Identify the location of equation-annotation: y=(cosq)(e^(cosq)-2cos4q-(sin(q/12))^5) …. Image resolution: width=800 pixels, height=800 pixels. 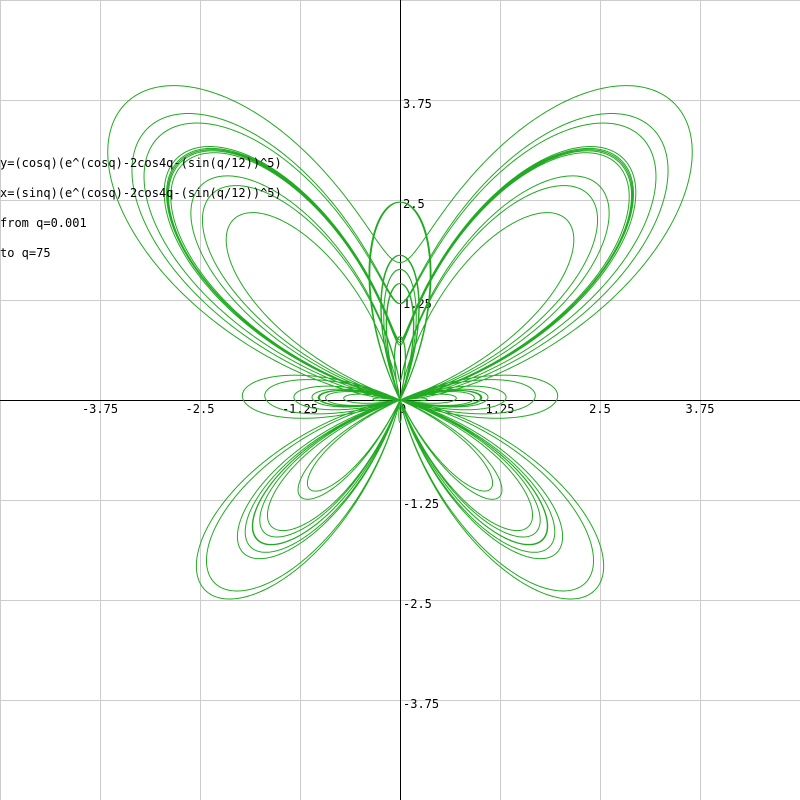
(141, 208).